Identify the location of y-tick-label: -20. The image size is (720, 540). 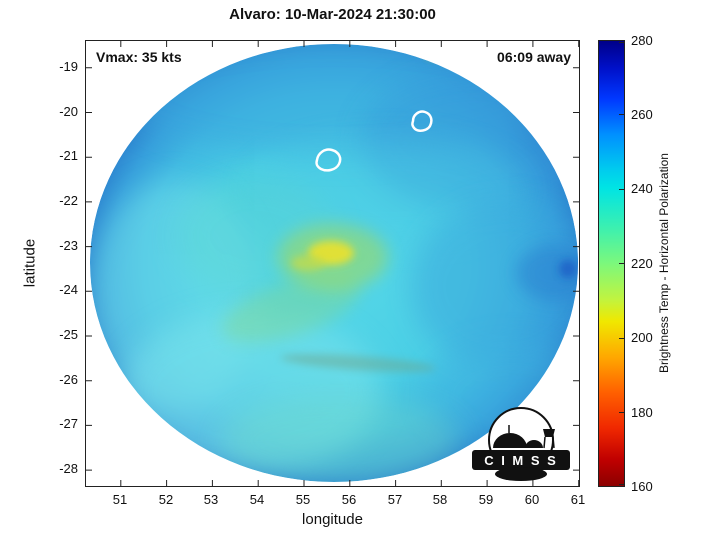
(68, 111).